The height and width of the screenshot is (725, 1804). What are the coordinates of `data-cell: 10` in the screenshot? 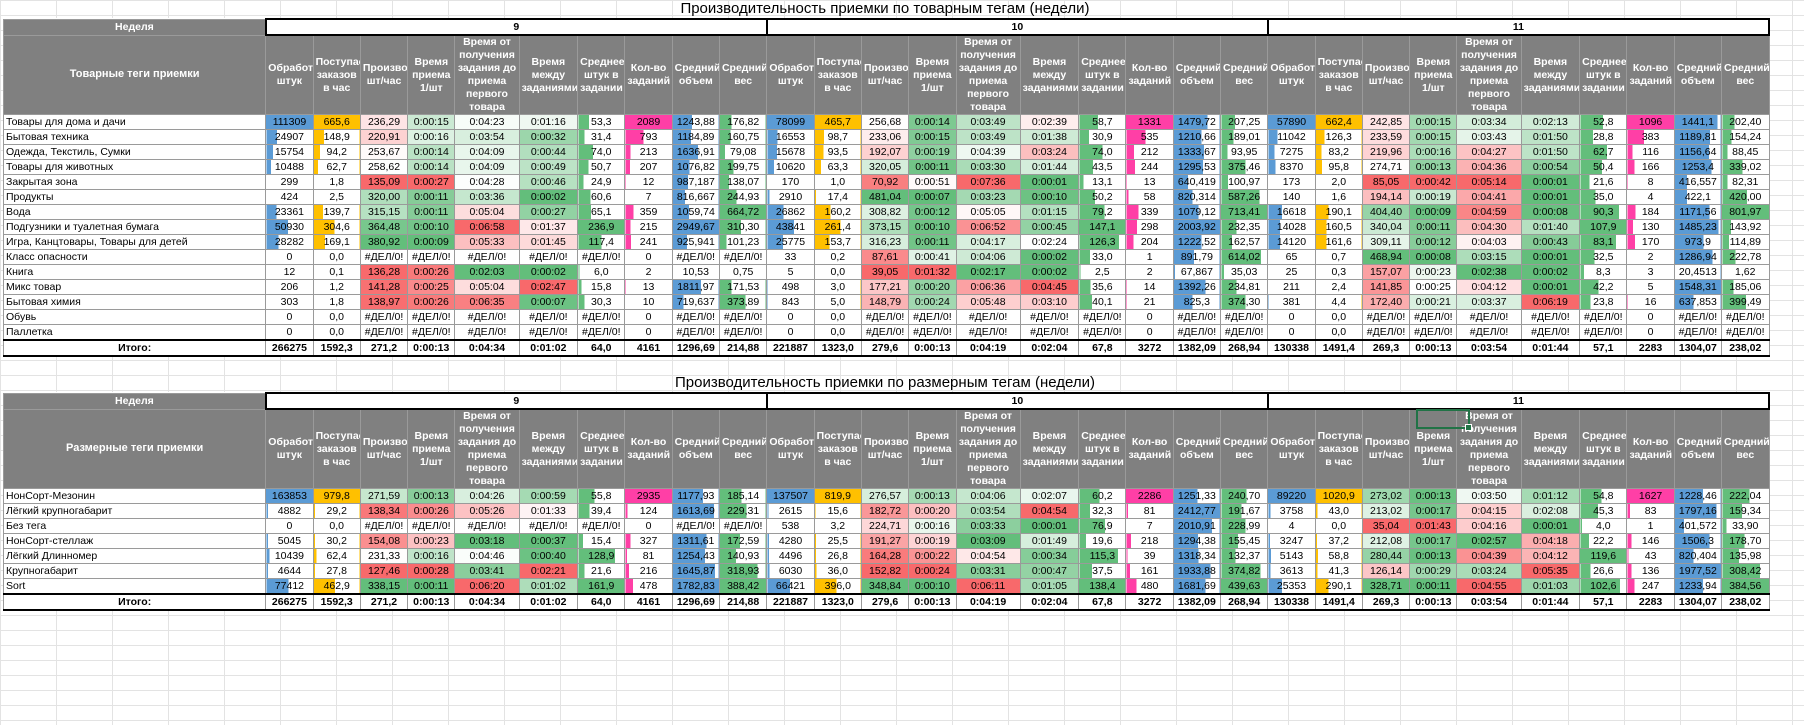 It's located at (648, 302).